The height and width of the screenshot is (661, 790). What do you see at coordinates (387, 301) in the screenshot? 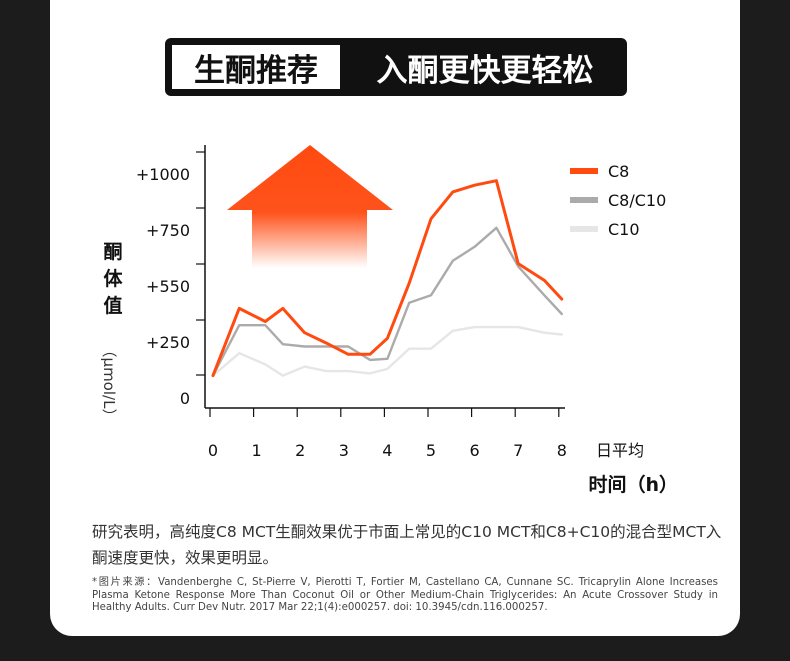
I see `series-line-c8-c10` at bounding box center [387, 301].